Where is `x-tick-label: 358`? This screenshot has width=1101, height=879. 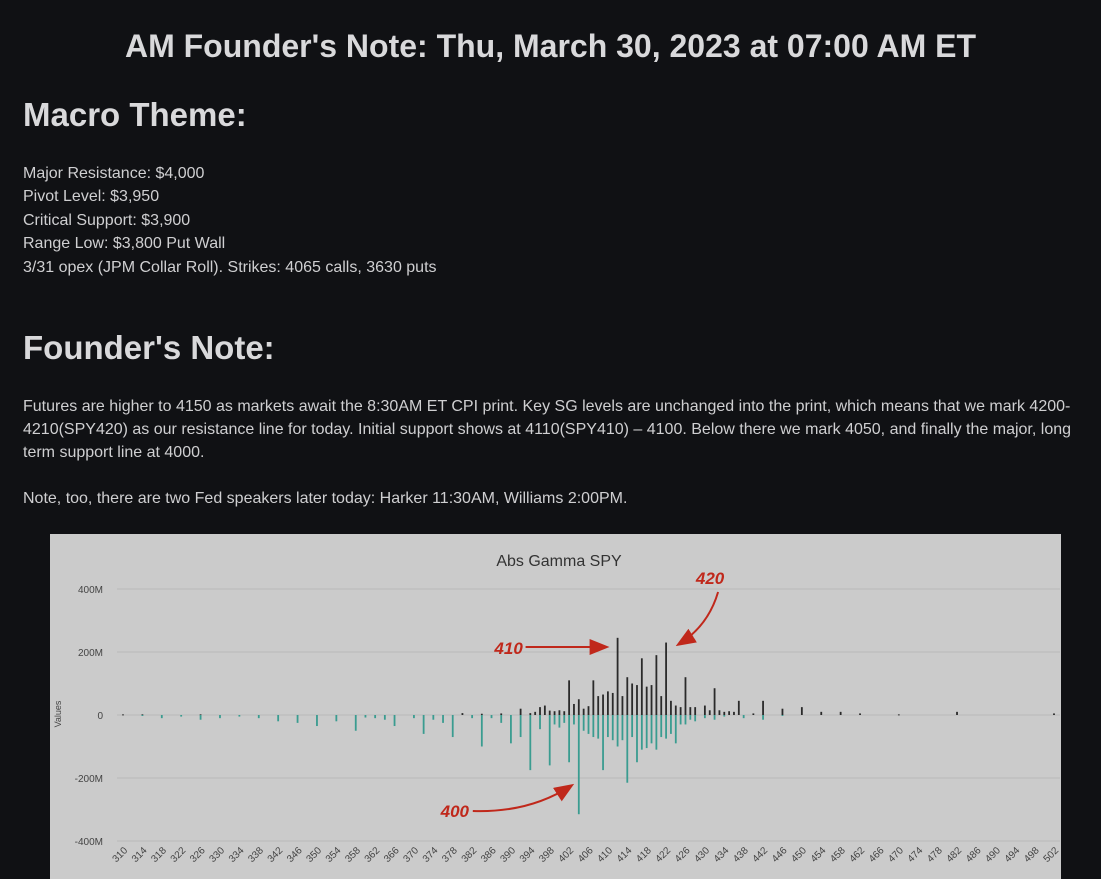 x-tick-label: 358 is located at coordinates (353, 855).